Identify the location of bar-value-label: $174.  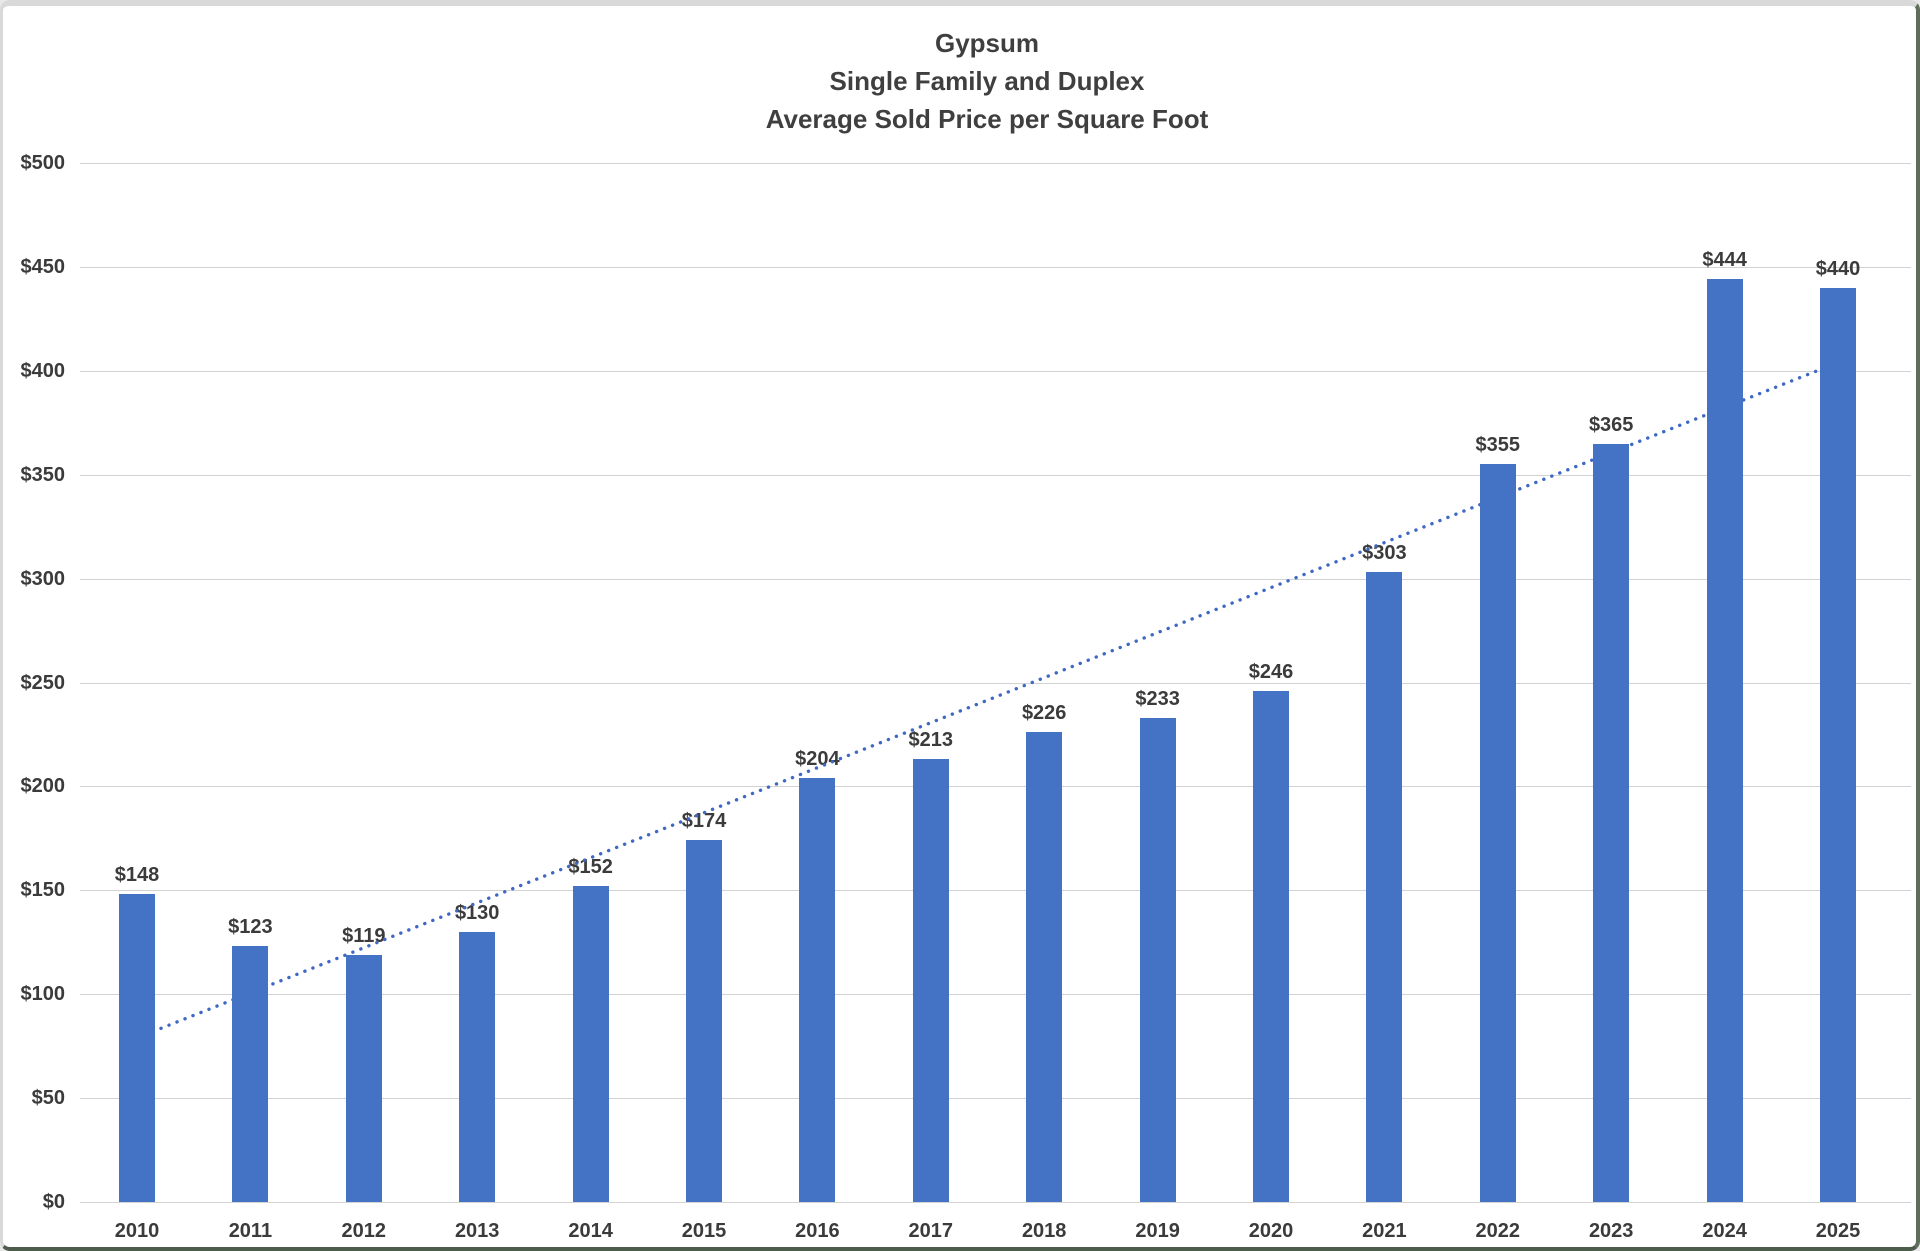
(704, 821).